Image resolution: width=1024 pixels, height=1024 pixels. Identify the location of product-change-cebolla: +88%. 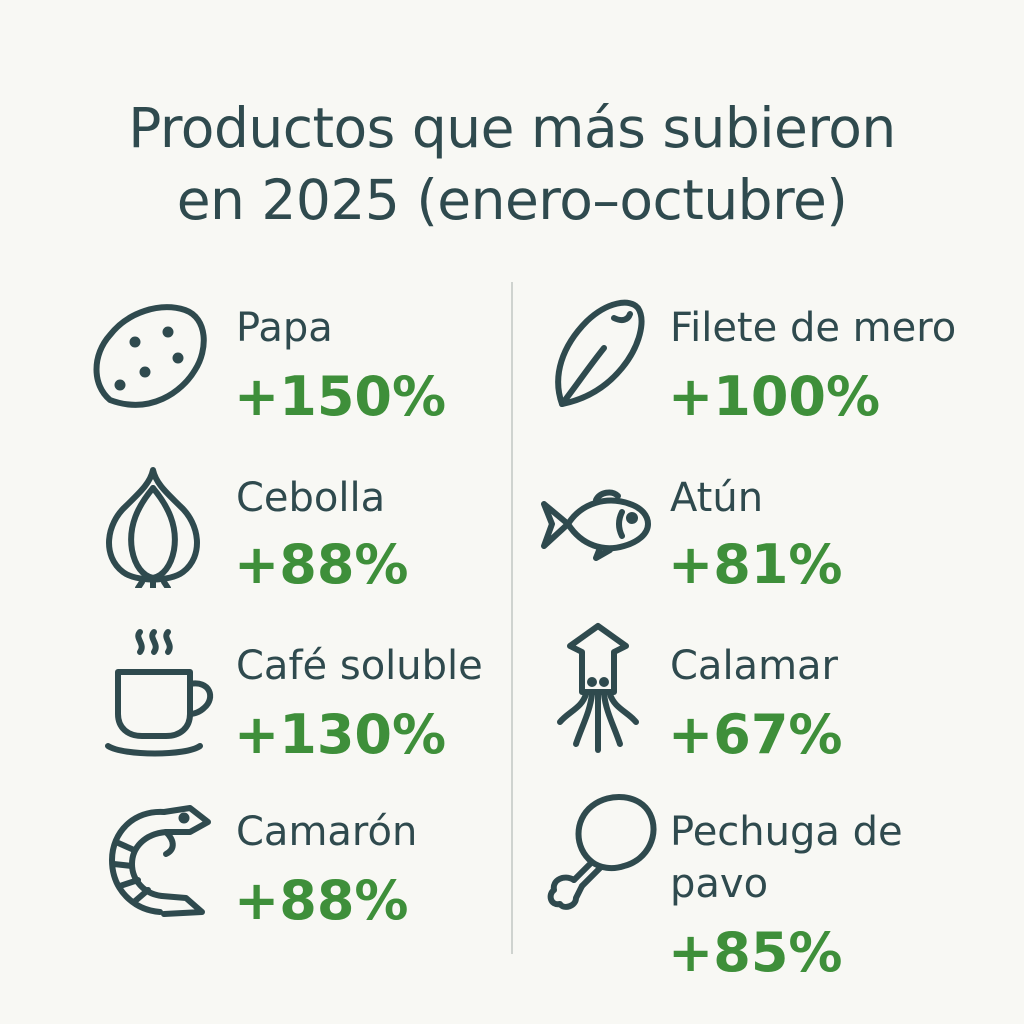
(321, 564).